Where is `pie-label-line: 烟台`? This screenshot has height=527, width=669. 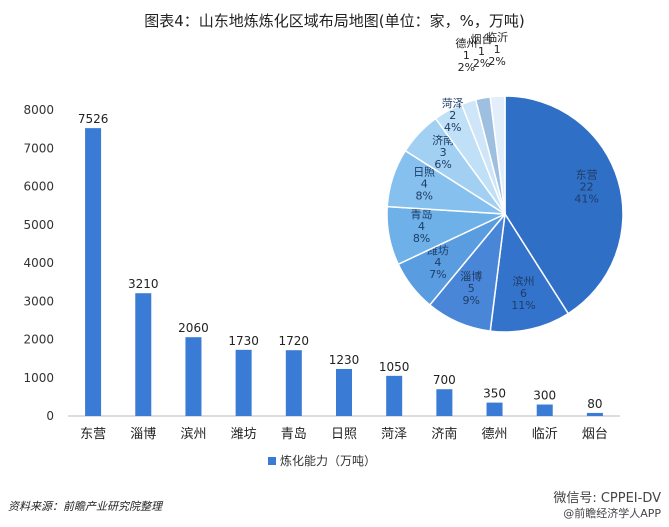
pie-label-line: 烟台 is located at coordinates (482, 39).